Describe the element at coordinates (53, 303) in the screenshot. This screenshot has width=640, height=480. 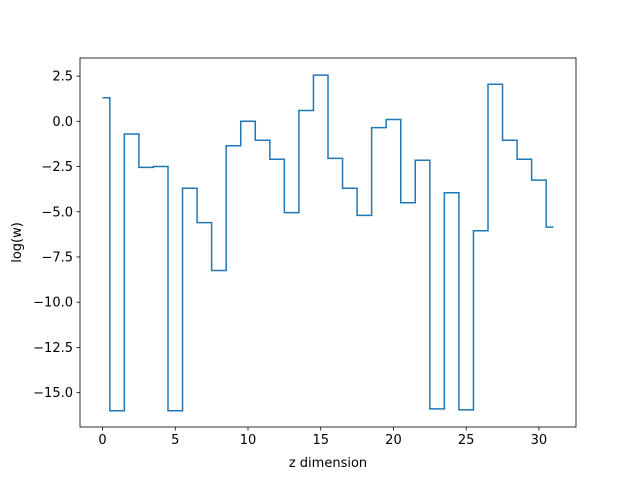
I see `y-tick-label: −10.0` at that location.